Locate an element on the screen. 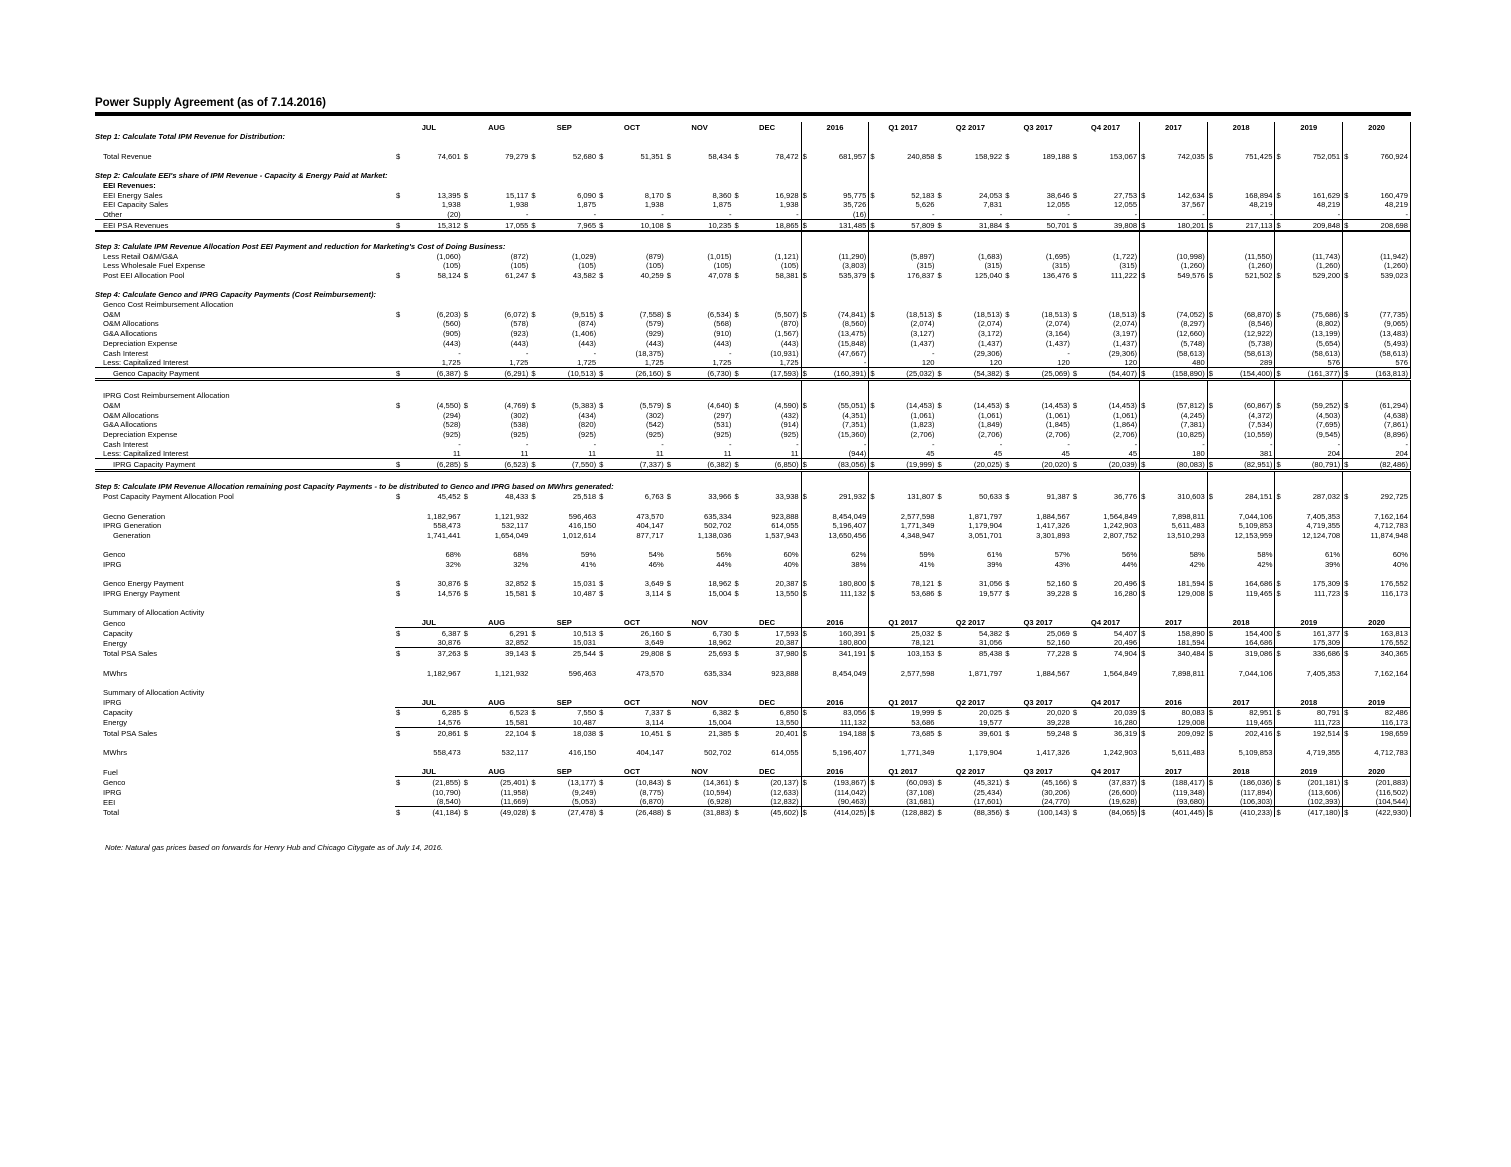 This screenshot has height=1167, width=1511. cell: 20,387 is located at coordinates (787, 643).